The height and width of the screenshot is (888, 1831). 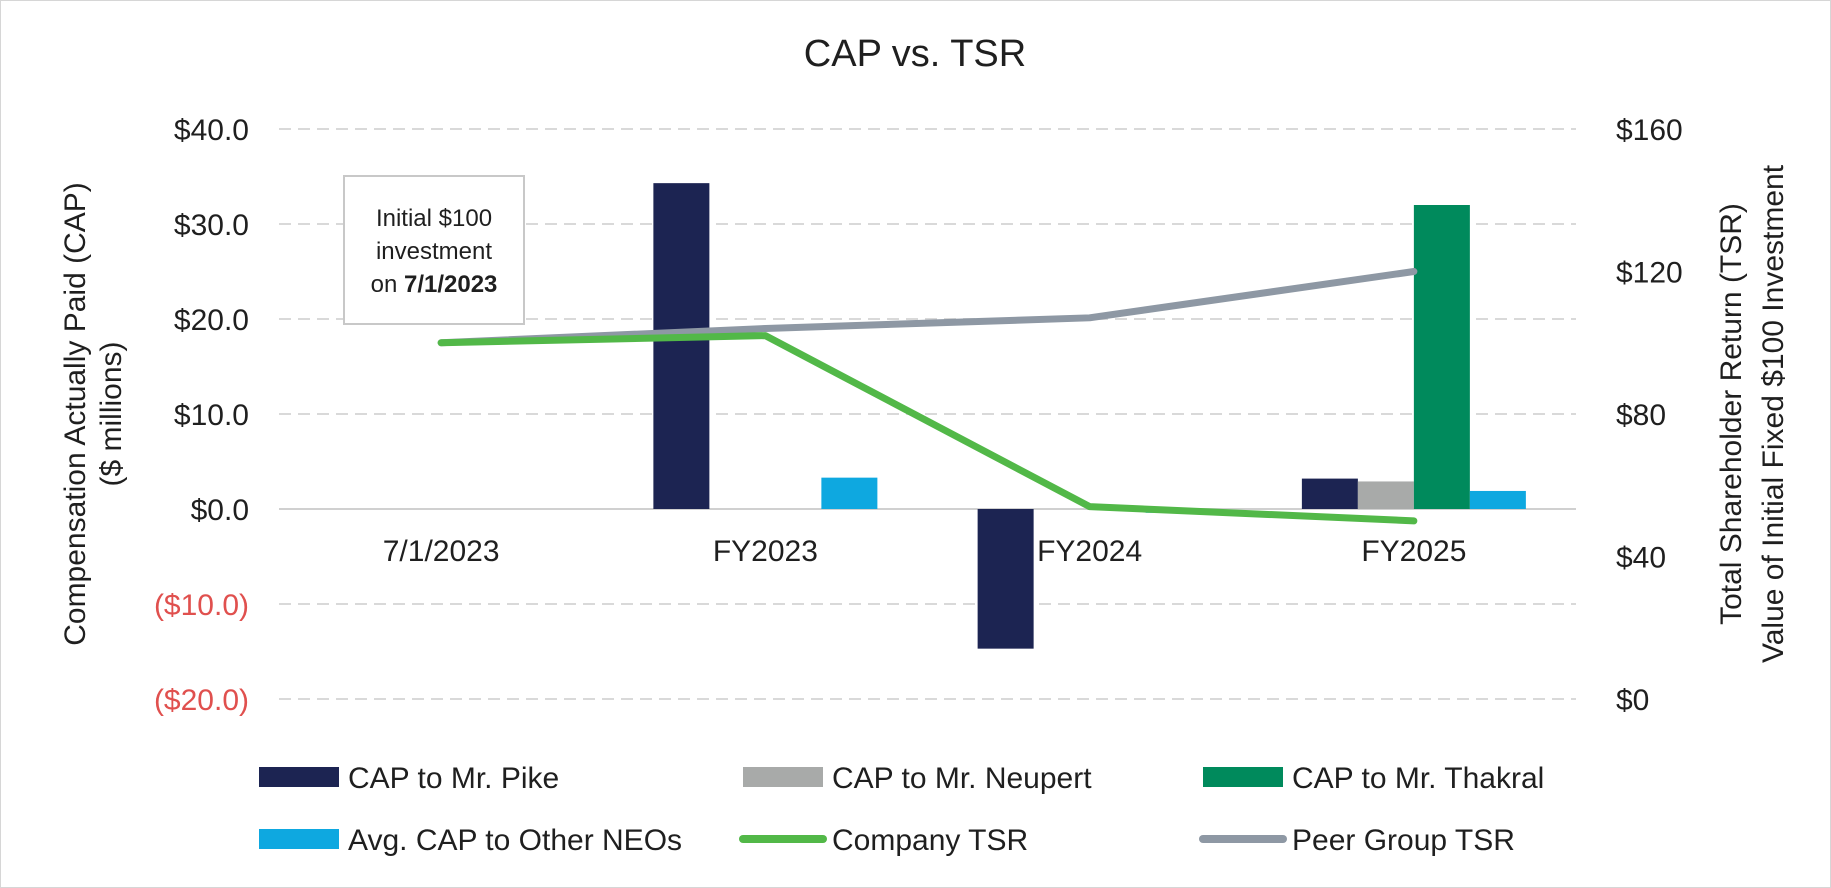 What do you see at coordinates (765, 551) in the screenshot?
I see `category-label: FY2023` at bounding box center [765, 551].